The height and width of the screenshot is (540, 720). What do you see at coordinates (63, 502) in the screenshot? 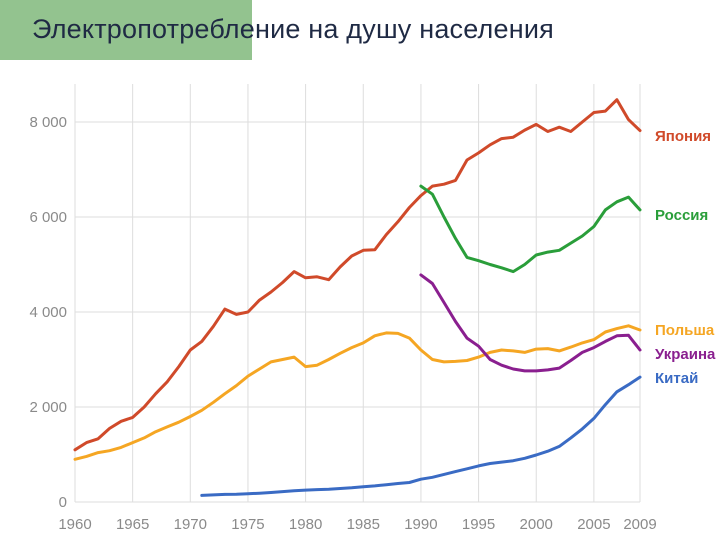
I see `y-tick-label-0: 0` at bounding box center [63, 502].